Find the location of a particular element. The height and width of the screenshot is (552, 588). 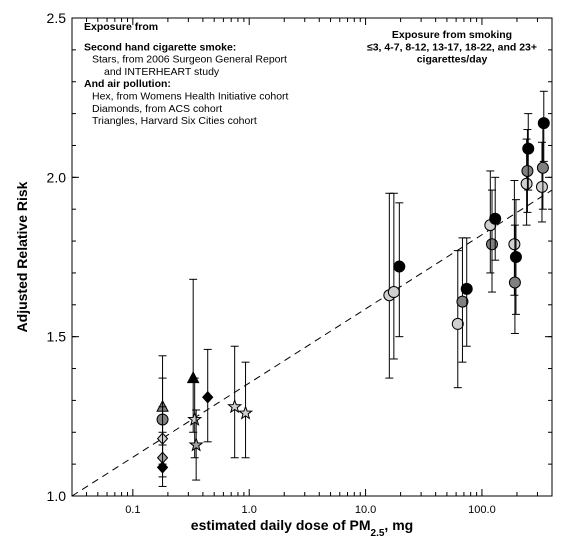

annotation-left-line: Diamonds, from ACS cohort is located at coordinates (157, 109).